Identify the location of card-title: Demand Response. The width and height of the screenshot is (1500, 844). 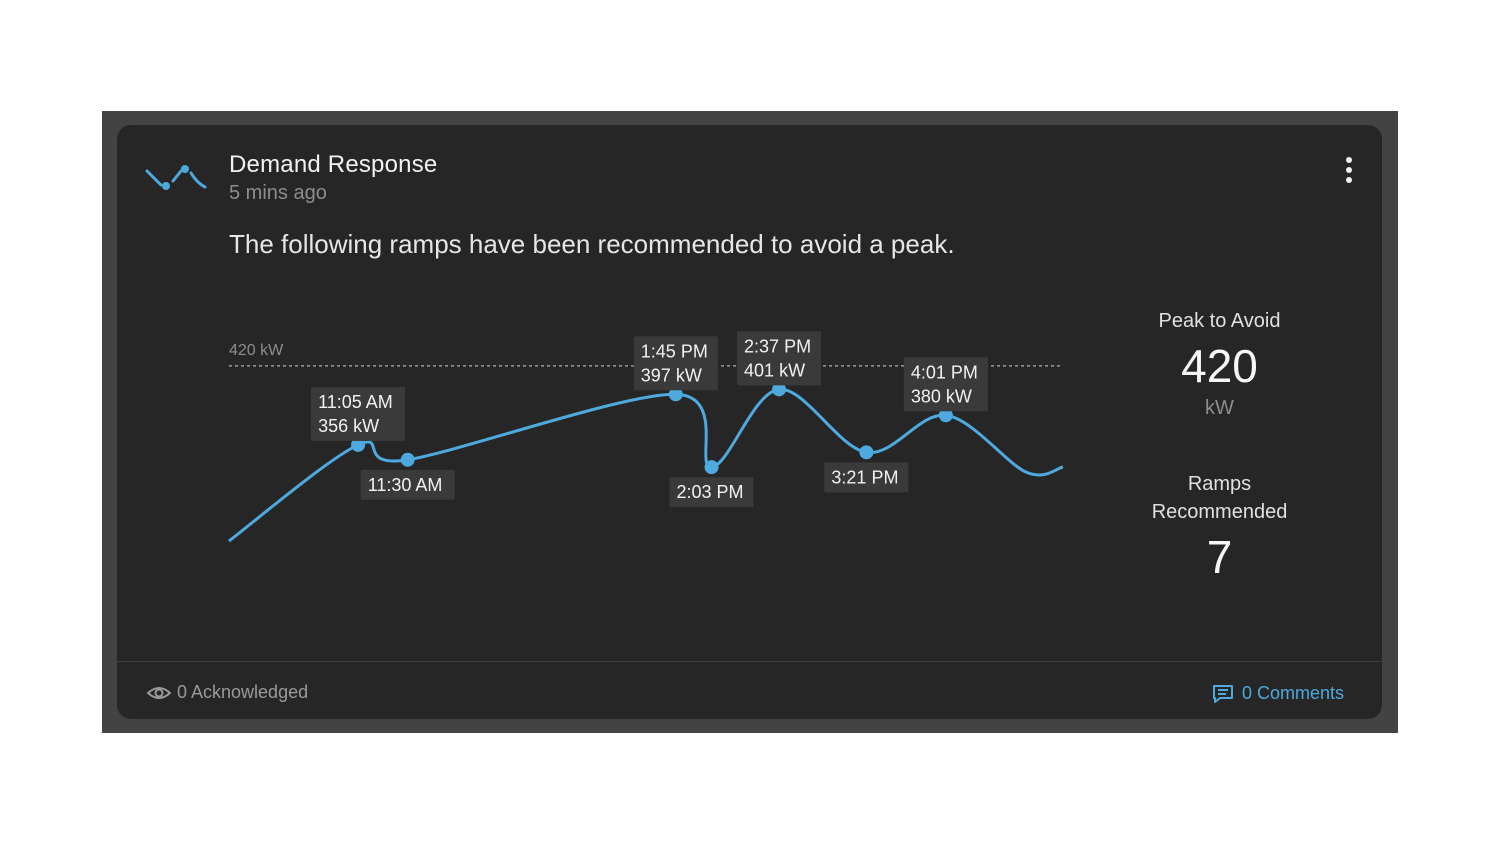
(333, 164).